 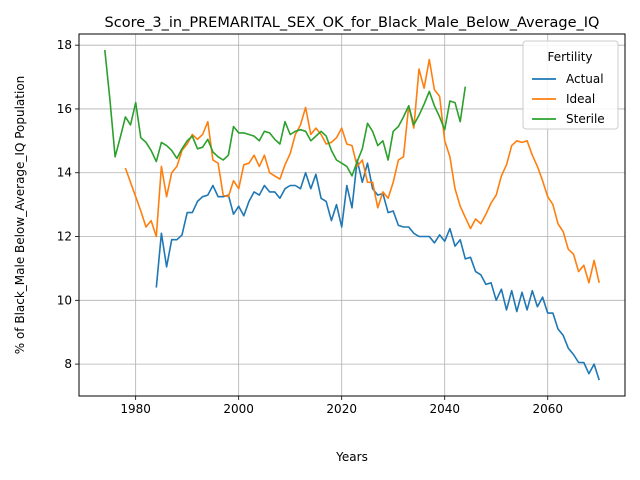 I want to click on x-tick-label: 2060, so click(x=547, y=409).